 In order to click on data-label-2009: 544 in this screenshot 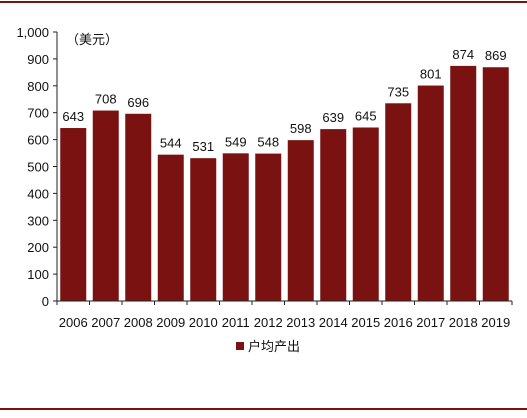, I will do `click(171, 143)`.